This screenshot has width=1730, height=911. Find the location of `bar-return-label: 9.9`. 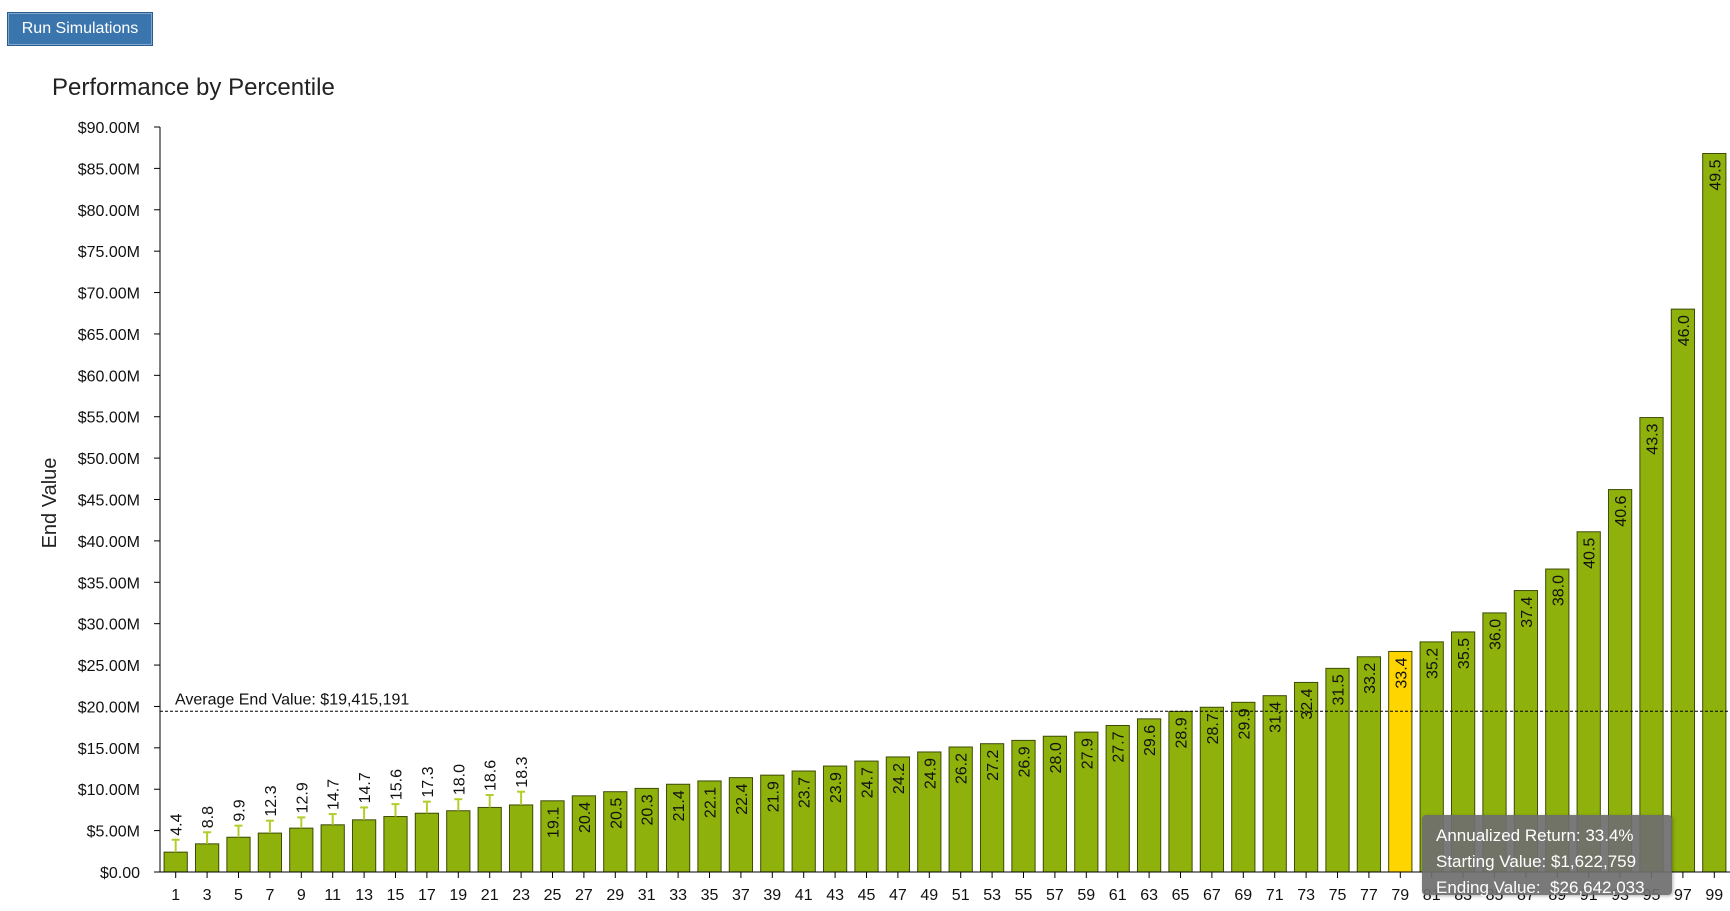

bar-return-label: 9.9 is located at coordinates (240, 810).